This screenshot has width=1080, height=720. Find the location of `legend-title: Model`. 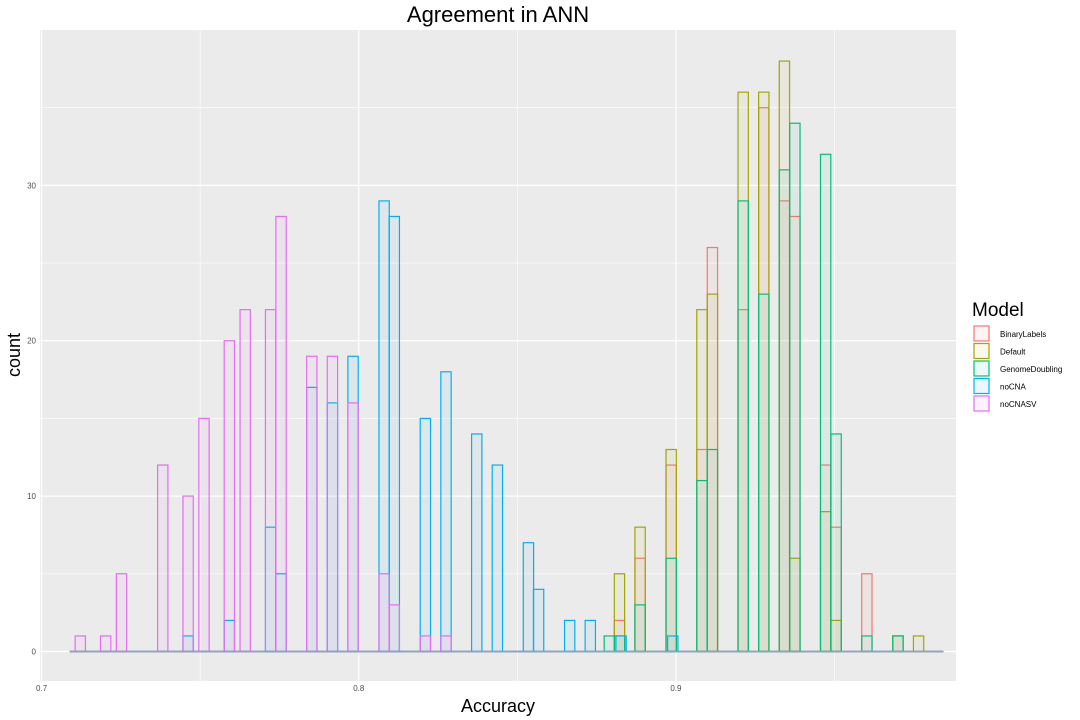

legend-title: Model is located at coordinates (998, 310).